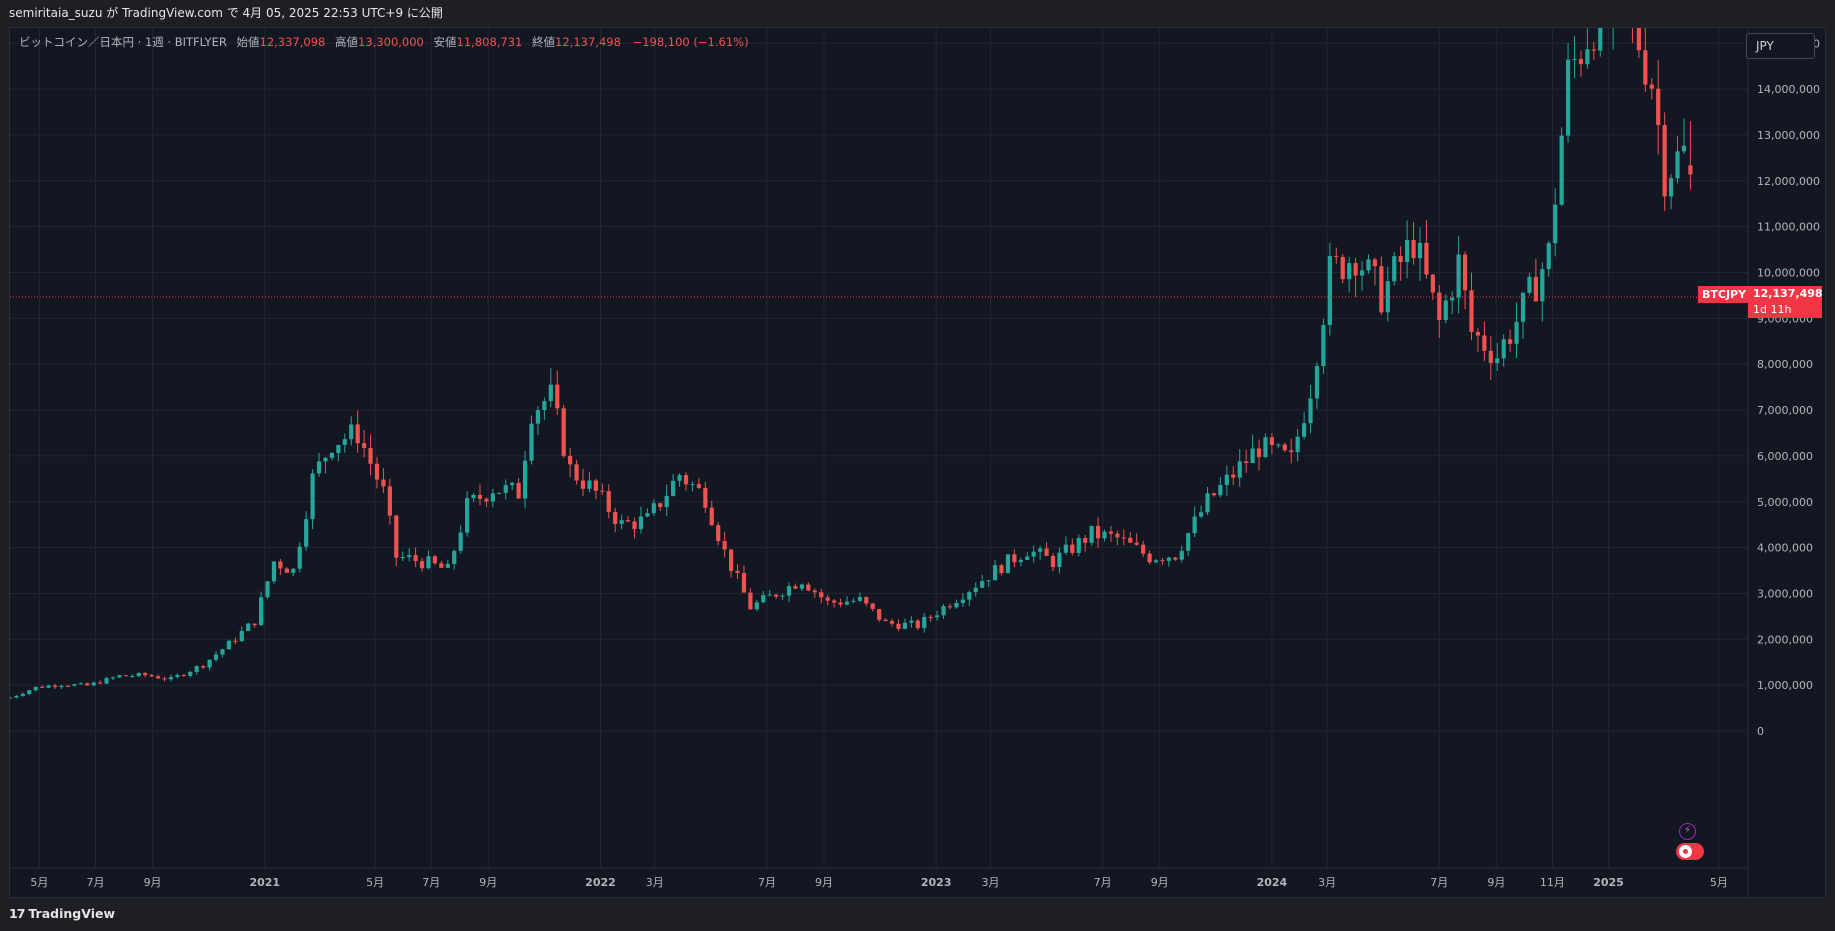 This screenshot has width=1835, height=931. Describe the element at coordinates (1772, 309) in the screenshot. I see `bar-countdown: 1d 11h` at that location.